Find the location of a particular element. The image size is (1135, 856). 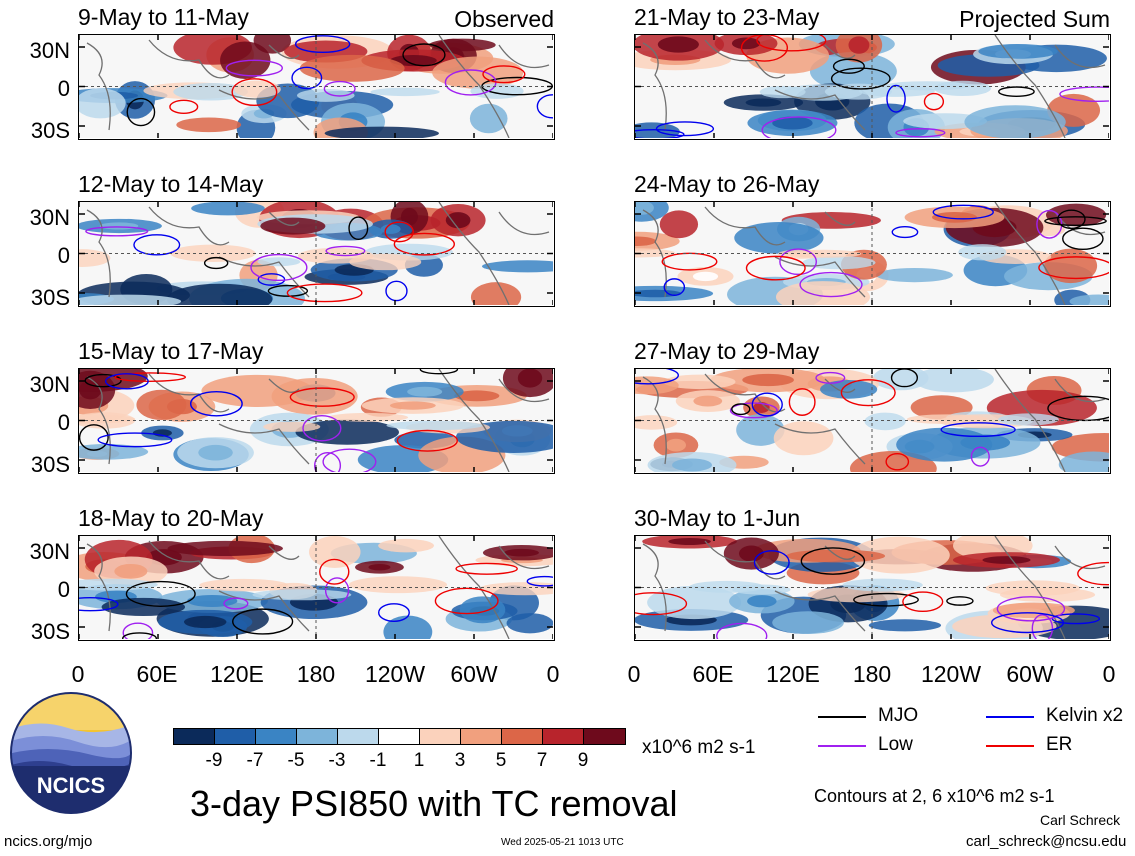

legend-line-er is located at coordinates (1010, 746).